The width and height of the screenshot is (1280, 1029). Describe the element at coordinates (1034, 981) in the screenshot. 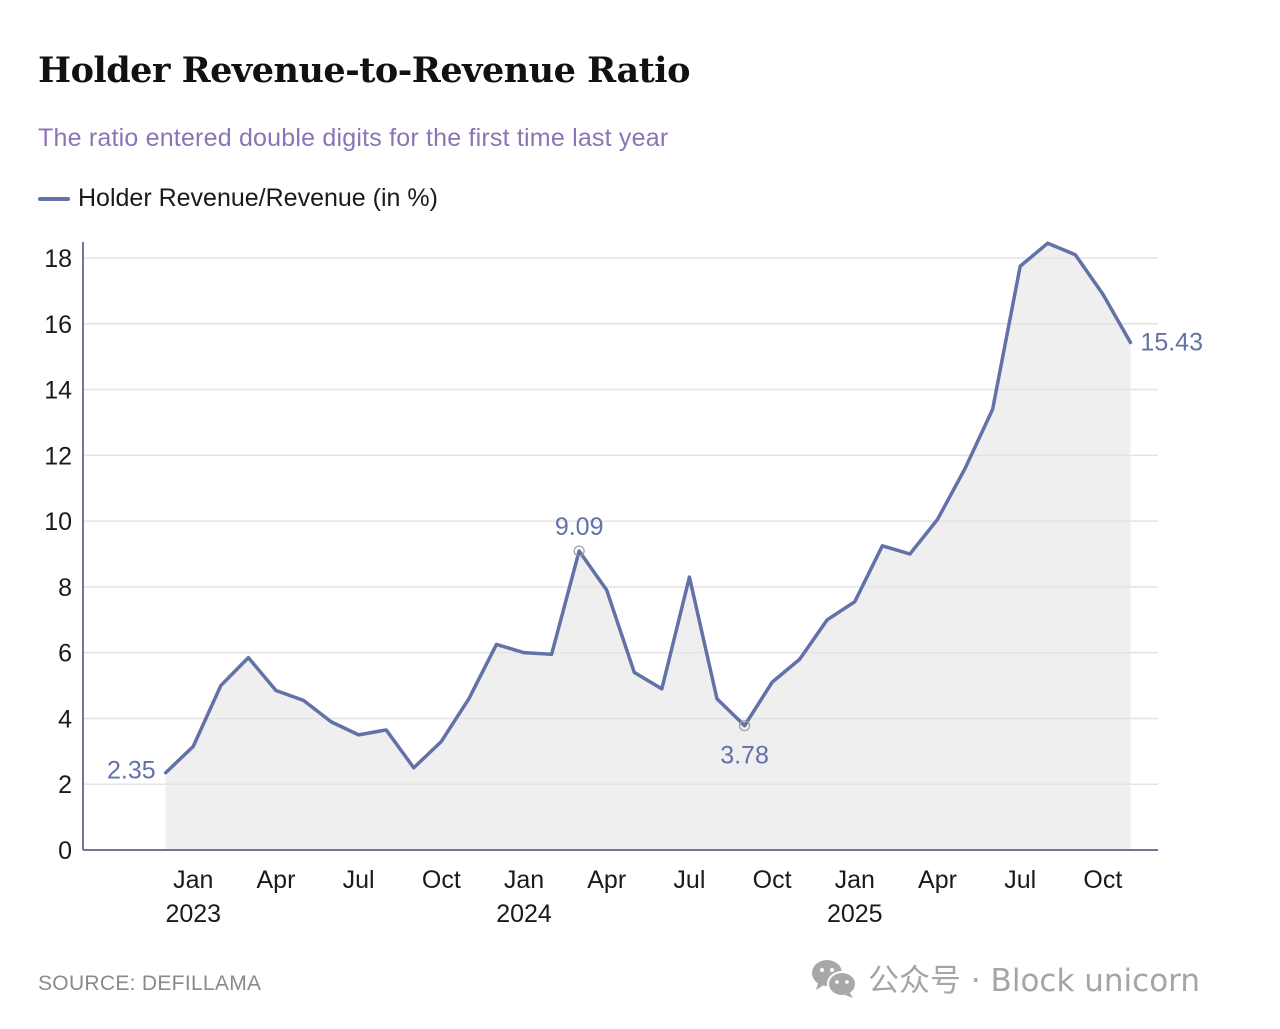

I see `watermark-text: 公众号 · Block unicorn` at that location.